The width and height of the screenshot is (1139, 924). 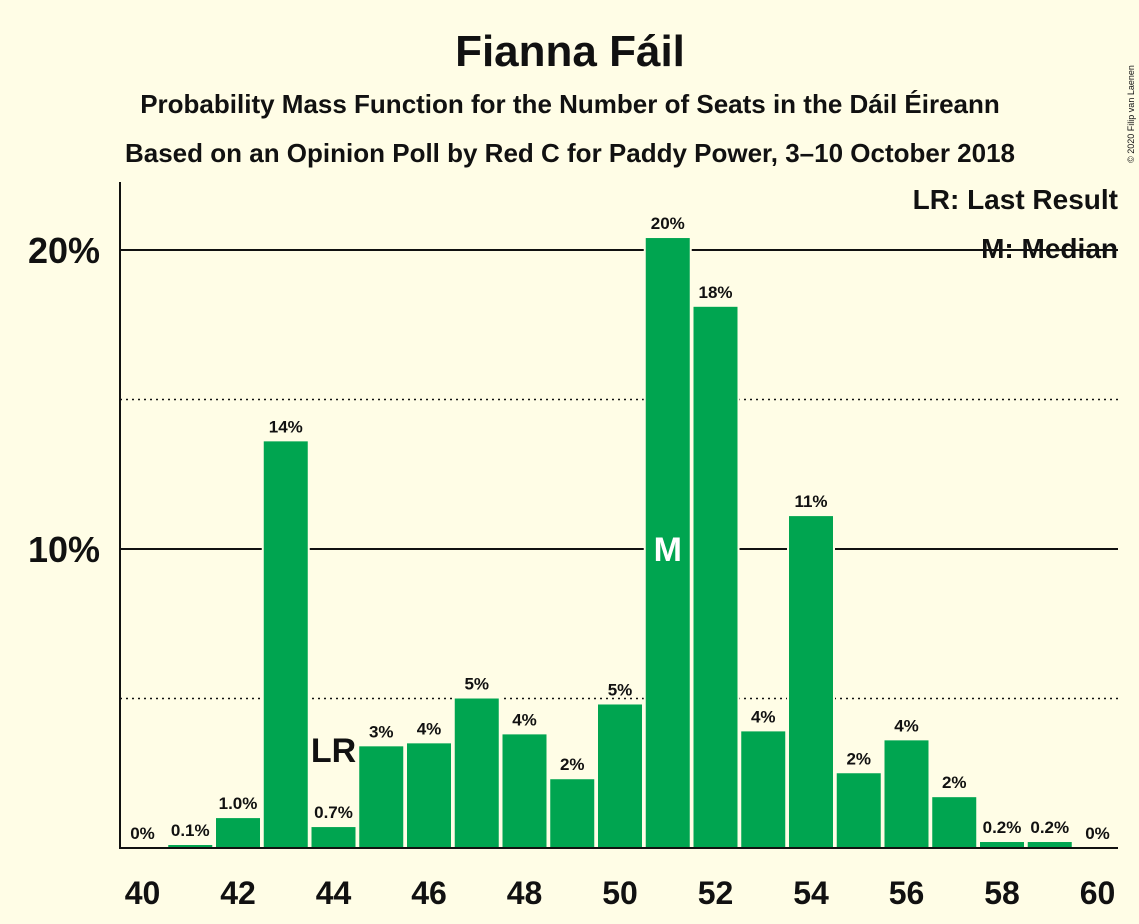 I want to click on data-label-46: 4%, so click(x=429, y=728).